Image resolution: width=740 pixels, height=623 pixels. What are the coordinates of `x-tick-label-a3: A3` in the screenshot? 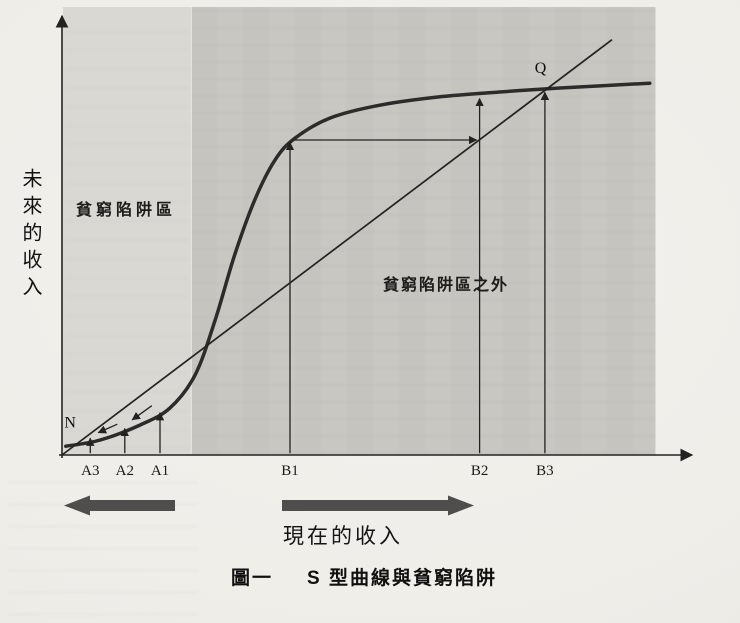 It's located at (90, 471).